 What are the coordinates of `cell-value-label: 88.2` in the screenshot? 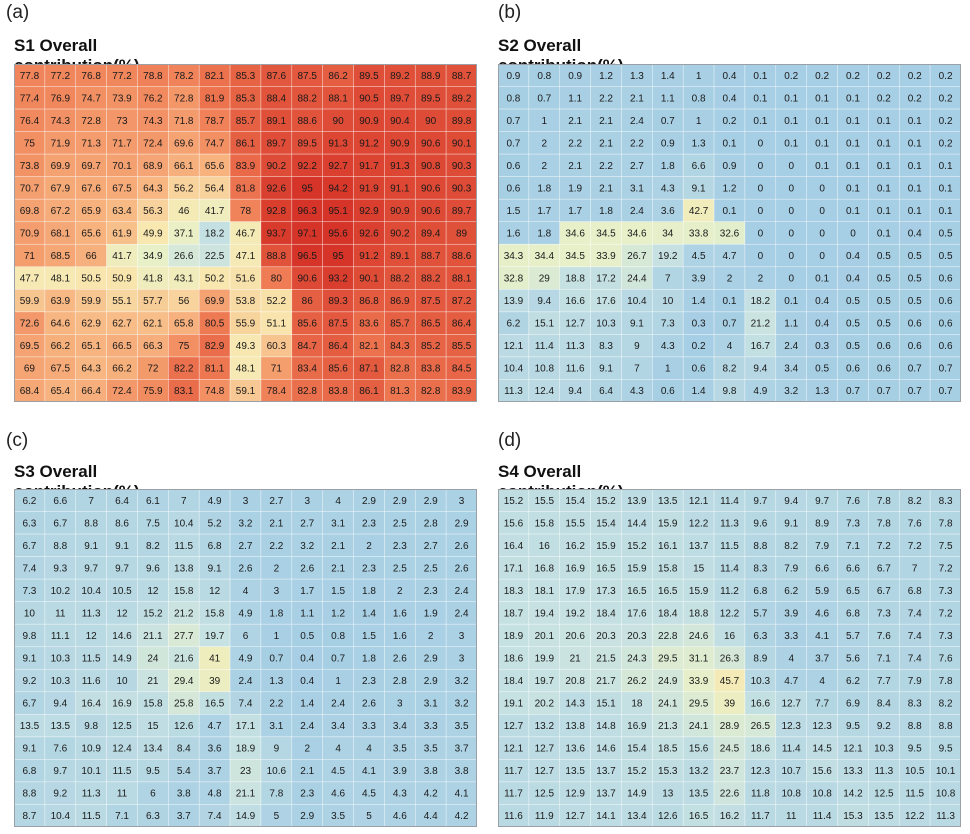 It's located at (307, 98).